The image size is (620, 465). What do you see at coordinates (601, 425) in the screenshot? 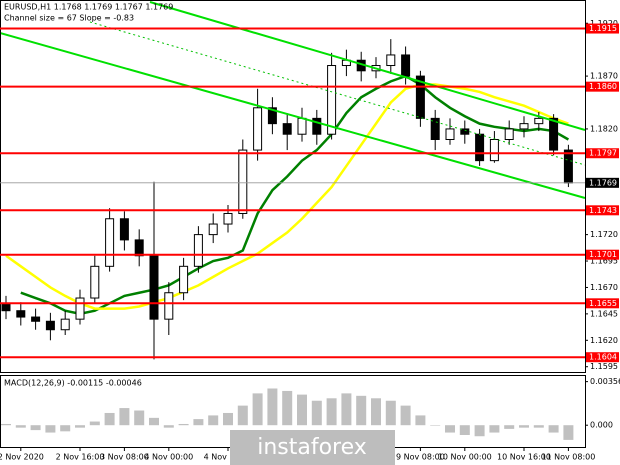
I see `y-tick-label: 0.000` at bounding box center [601, 425].